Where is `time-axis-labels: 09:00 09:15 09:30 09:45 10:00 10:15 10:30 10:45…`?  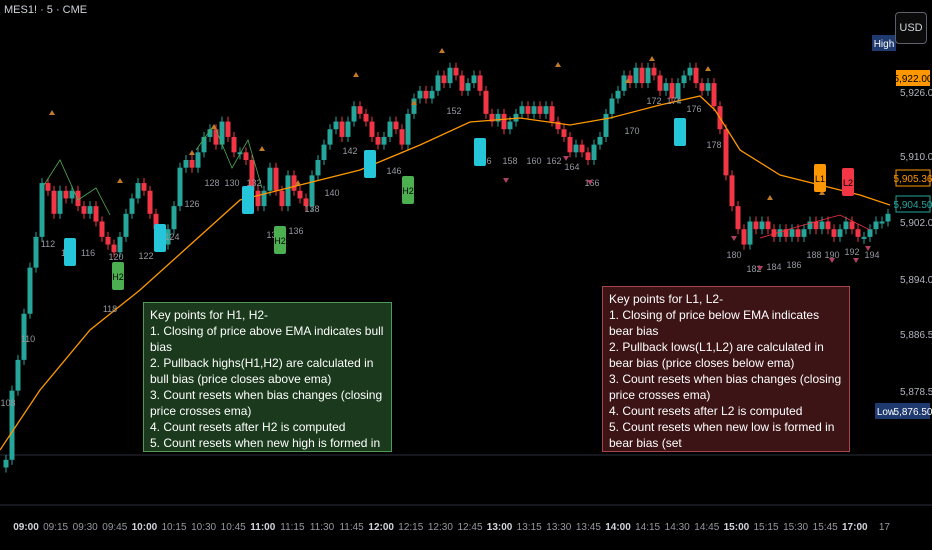 time-axis-labels: 09:00 09:15 09:30 09:45 10:00 10:15 10:30 10:45… is located at coordinates (451, 527).